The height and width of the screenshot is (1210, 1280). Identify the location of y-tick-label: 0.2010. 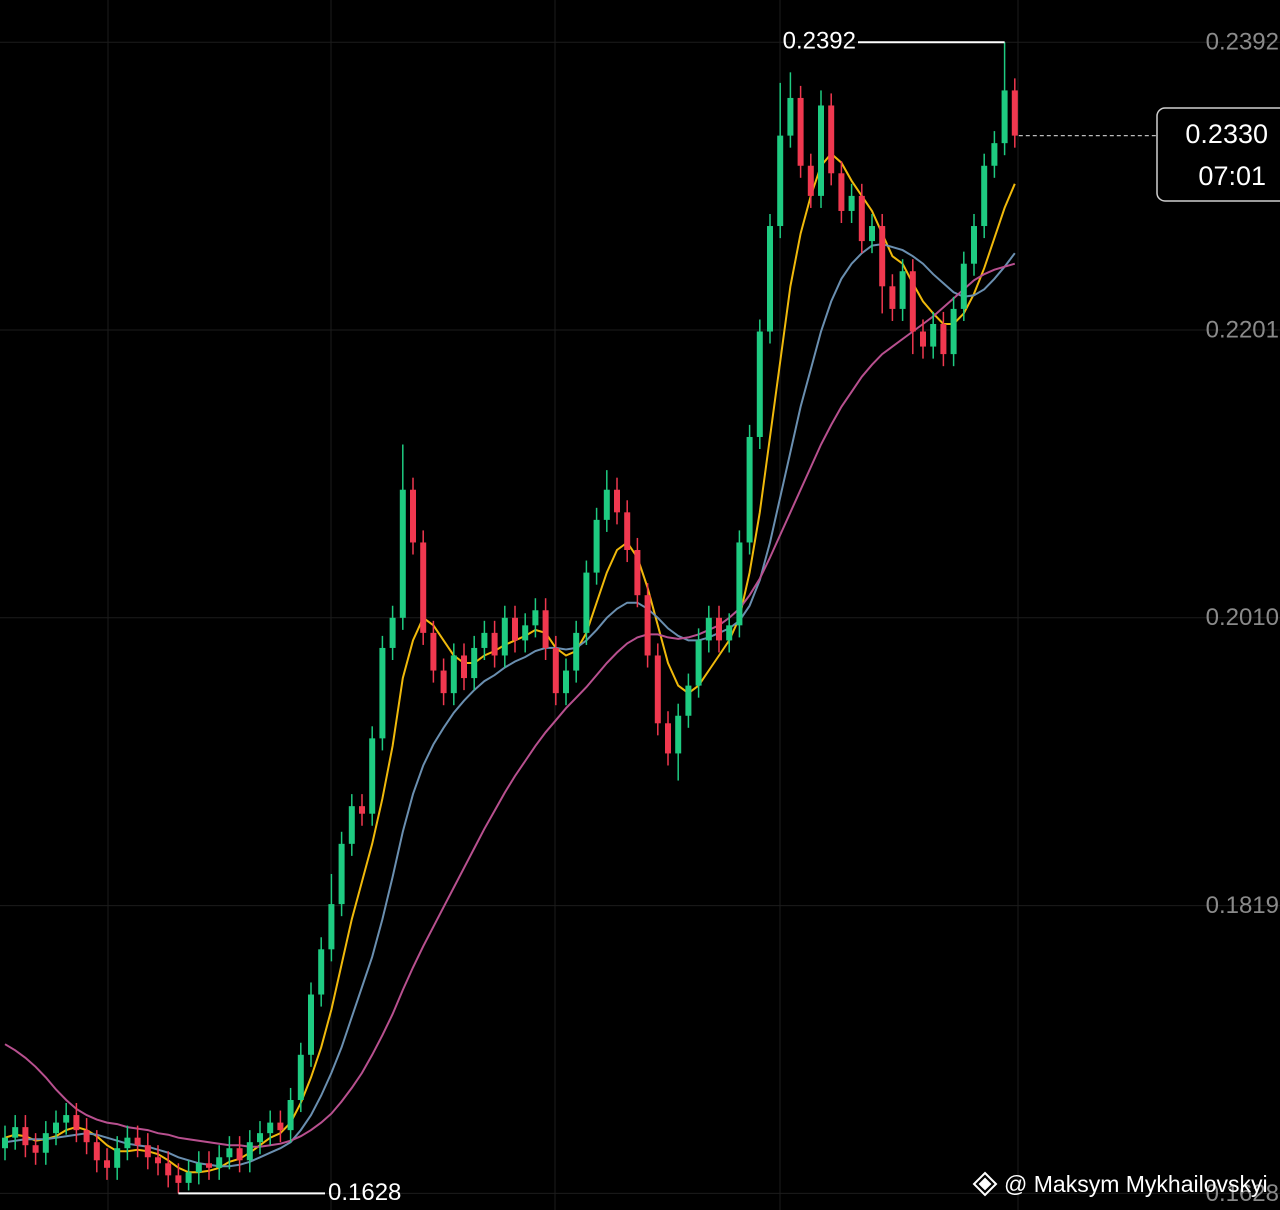
(1242, 617).